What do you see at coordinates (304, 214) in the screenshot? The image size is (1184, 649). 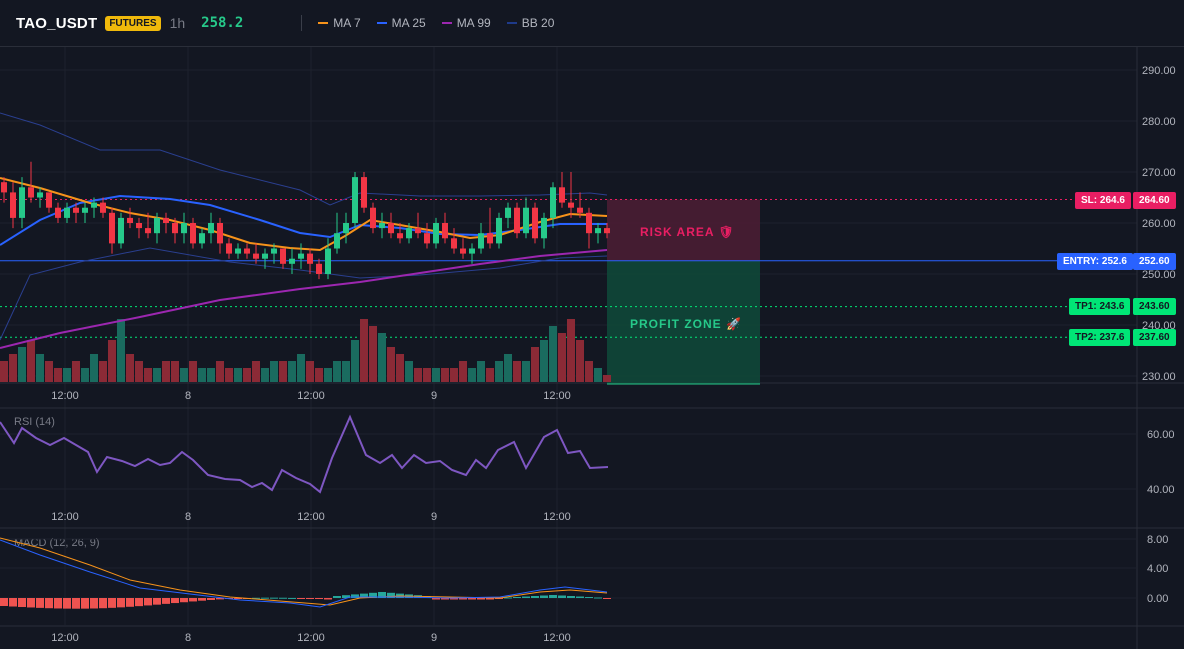 I see `ma7-line` at bounding box center [304, 214].